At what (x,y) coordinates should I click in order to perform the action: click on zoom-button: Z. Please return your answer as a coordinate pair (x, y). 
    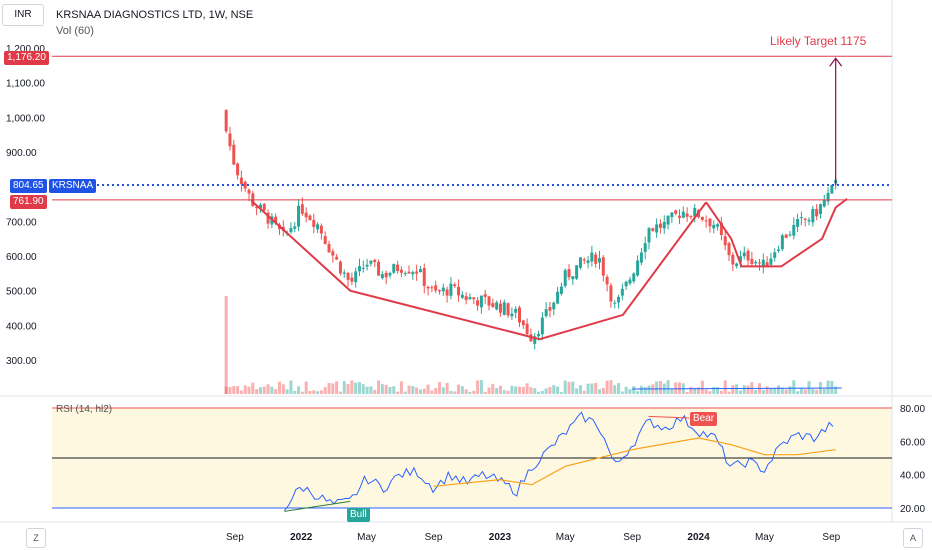
    Looking at the image, I should click on (36, 538).